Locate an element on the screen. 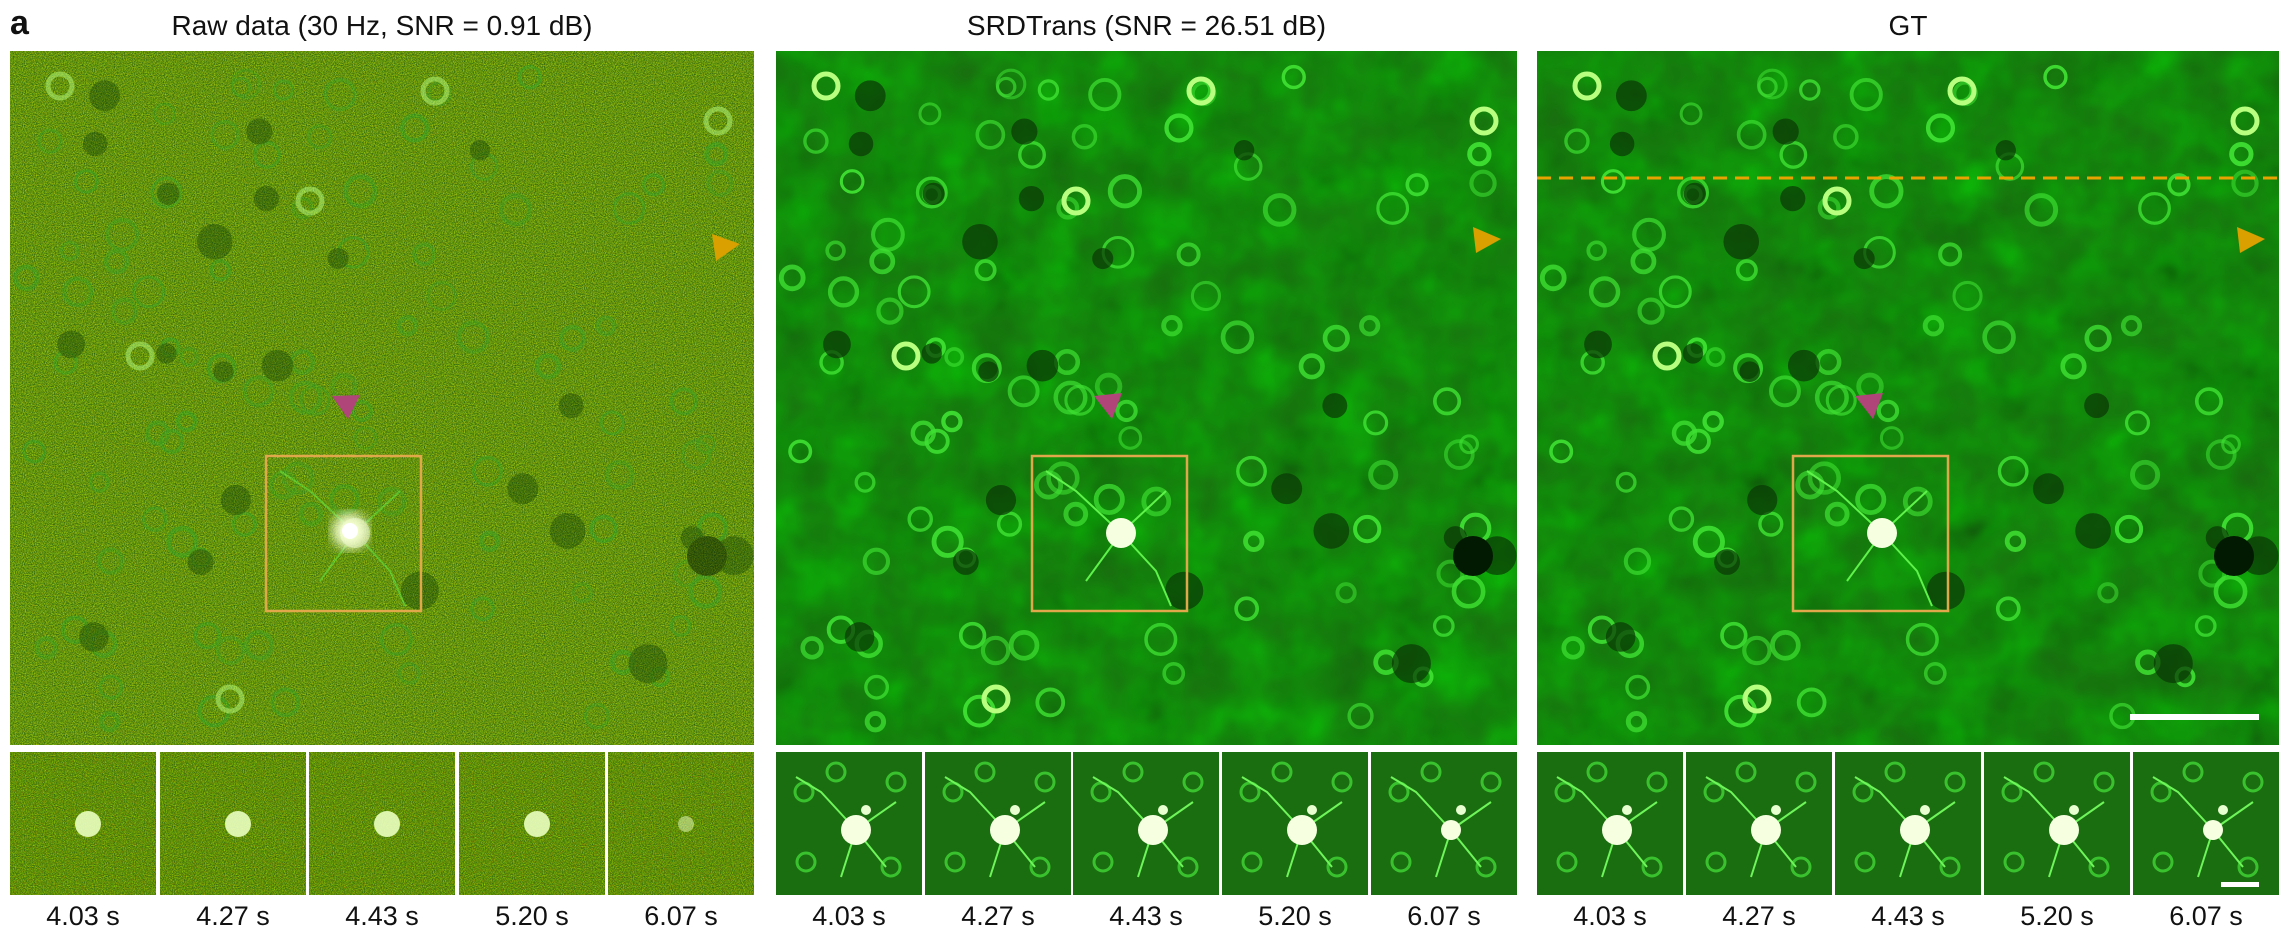 The image size is (2286, 938). column-title-srdtrans: SRDTrans (SNR = 26.51 dB) is located at coordinates (1146, 25).